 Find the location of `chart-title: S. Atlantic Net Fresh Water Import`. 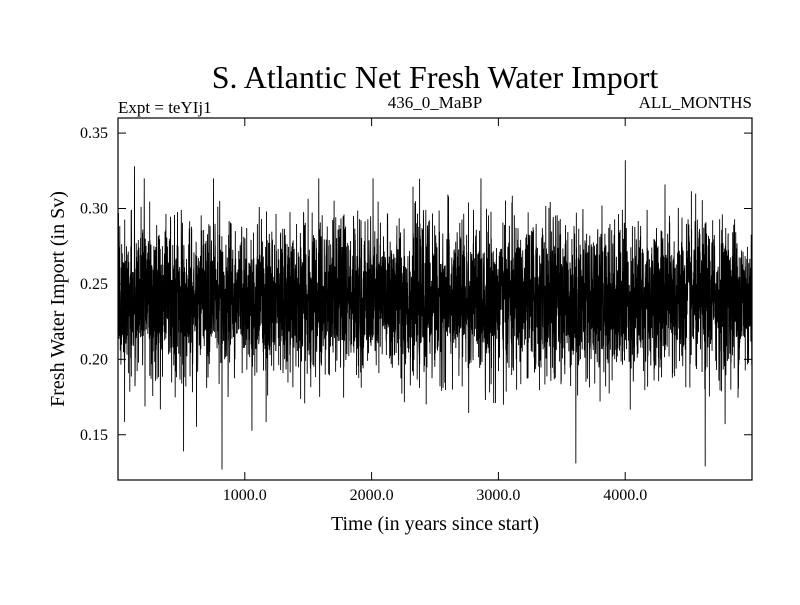

chart-title: S. Atlantic Net Fresh Water Import is located at coordinates (435, 77).